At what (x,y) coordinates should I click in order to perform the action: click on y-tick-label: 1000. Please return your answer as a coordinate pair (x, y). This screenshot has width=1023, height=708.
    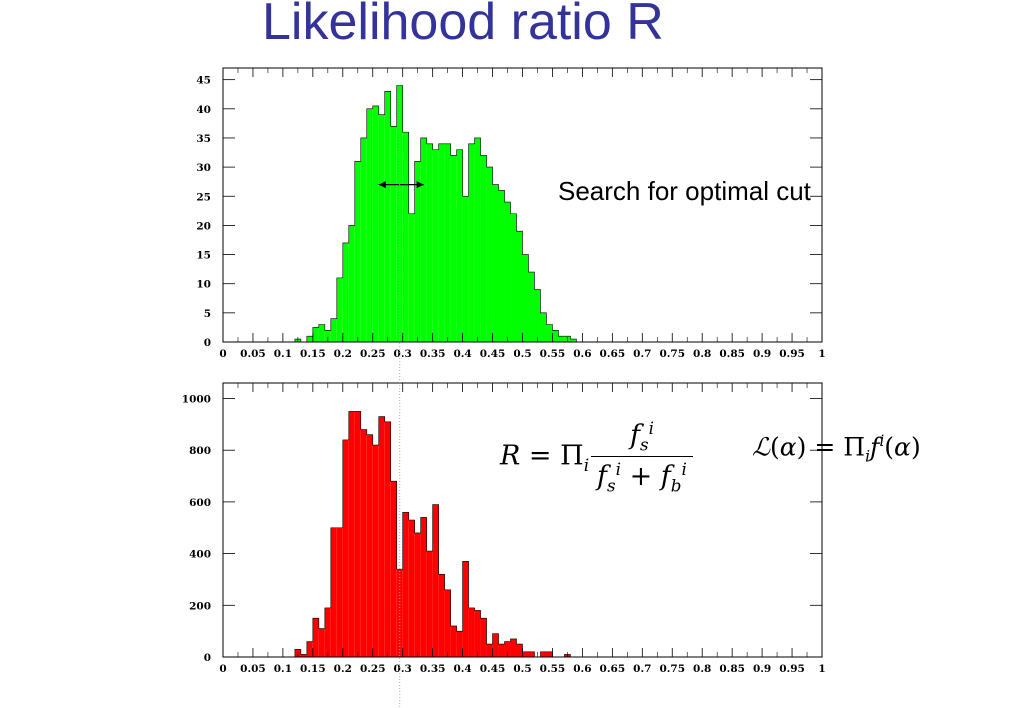
    Looking at the image, I should click on (196, 400).